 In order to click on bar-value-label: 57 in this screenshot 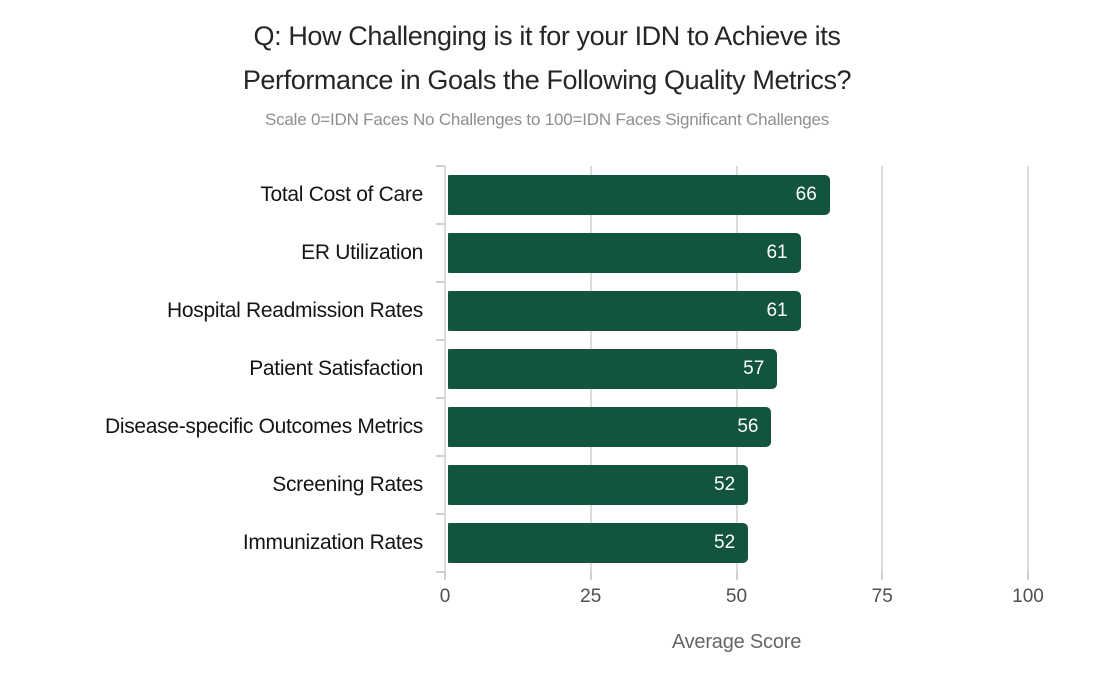, I will do `click(754, 368)`.